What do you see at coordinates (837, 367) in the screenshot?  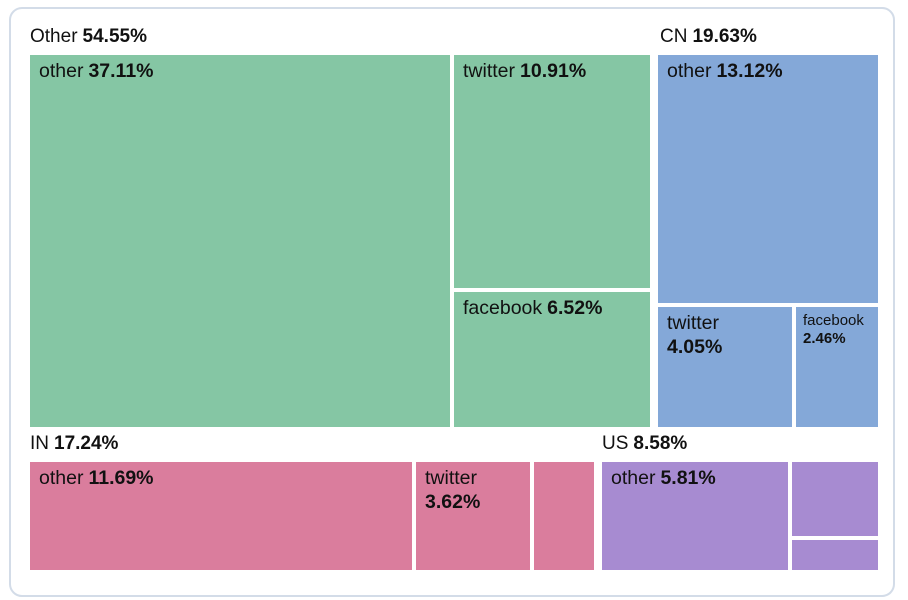 I see `treemap-cell-cn-facebook: facebook 2.46%` at bounding box center [837, 367].